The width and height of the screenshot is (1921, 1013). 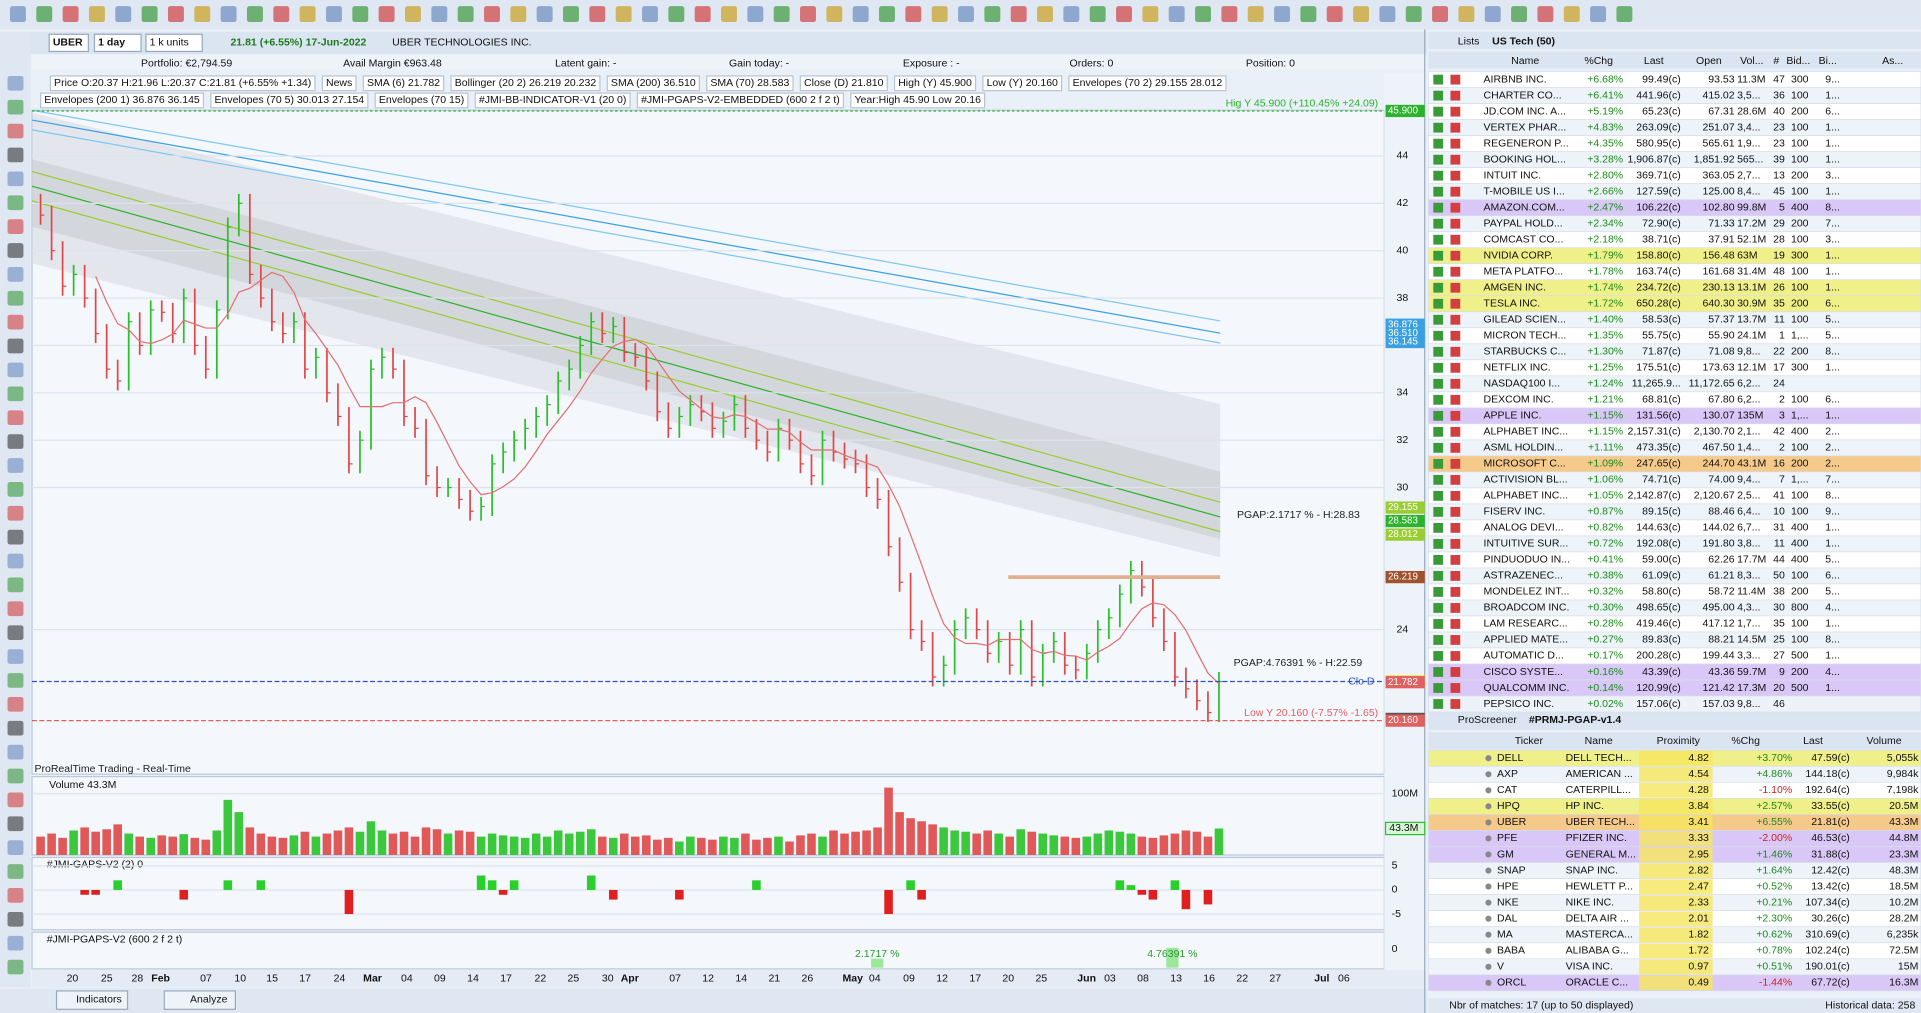 What do you see at coordinates (111, 43) in the screenshot?
I see `period: 1 day` at bounding box center [111, 43].